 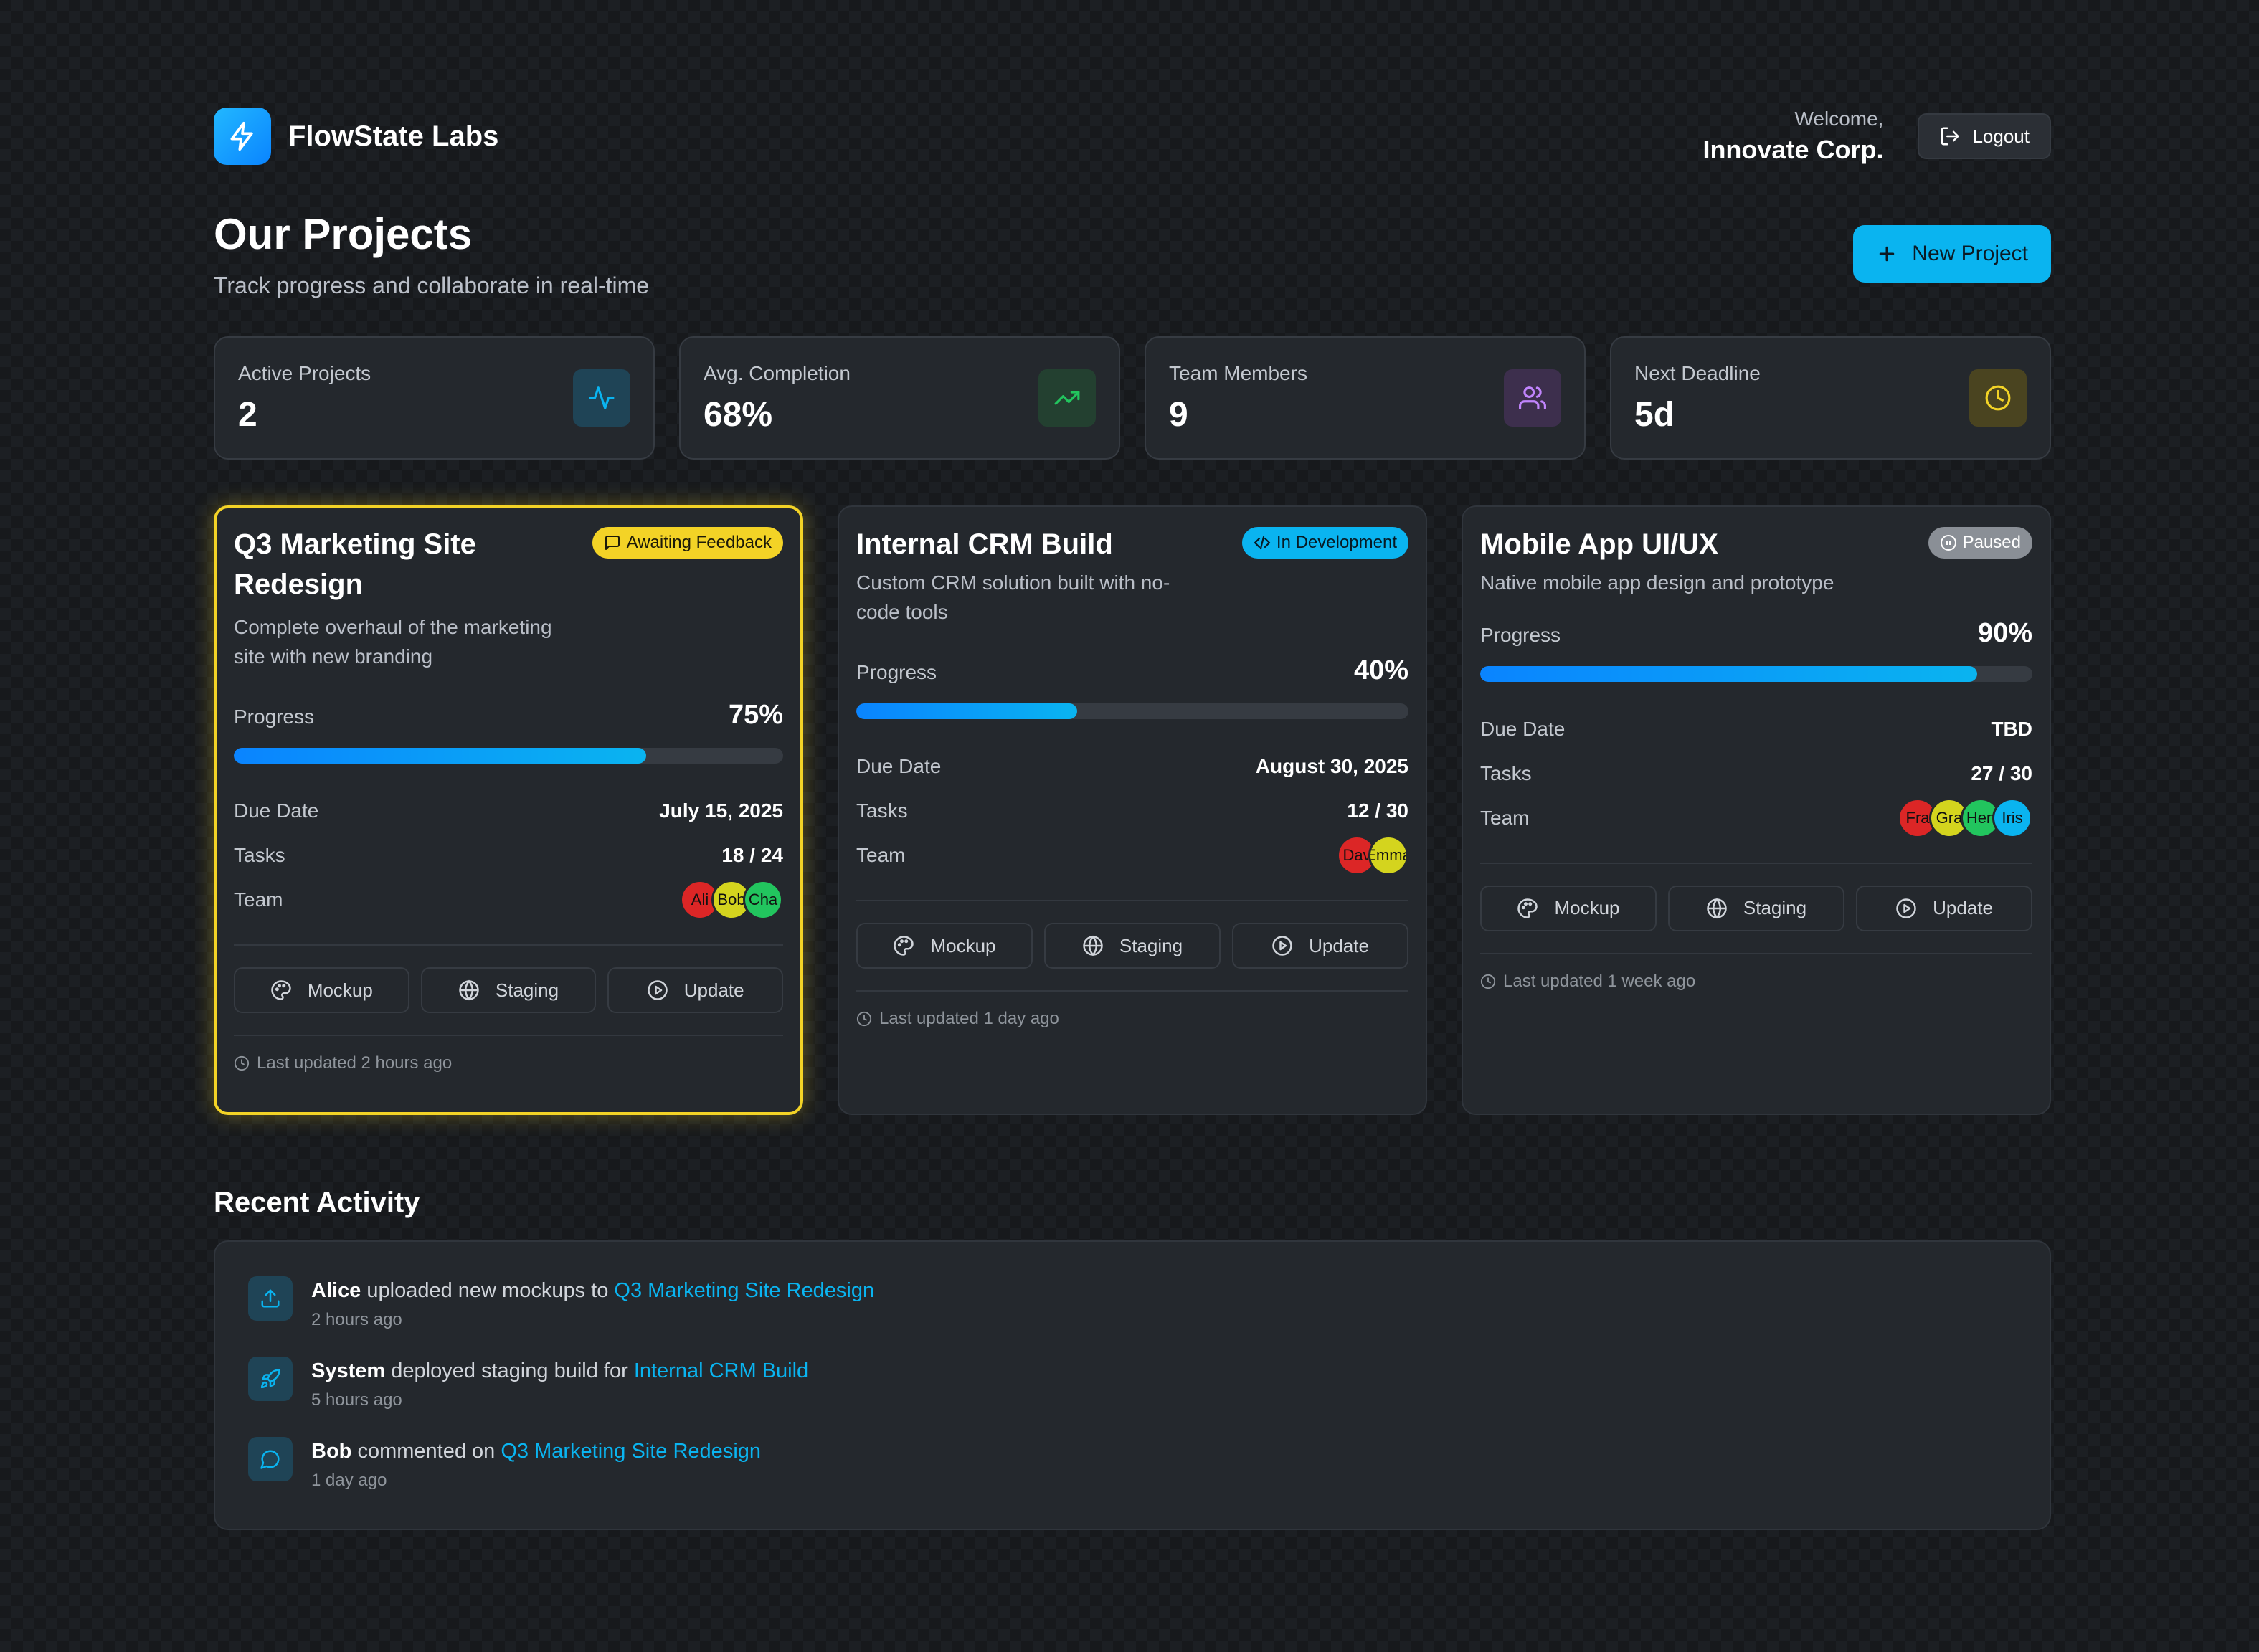 I want to click on status-label: In Development, so click(x=1337, y=542).